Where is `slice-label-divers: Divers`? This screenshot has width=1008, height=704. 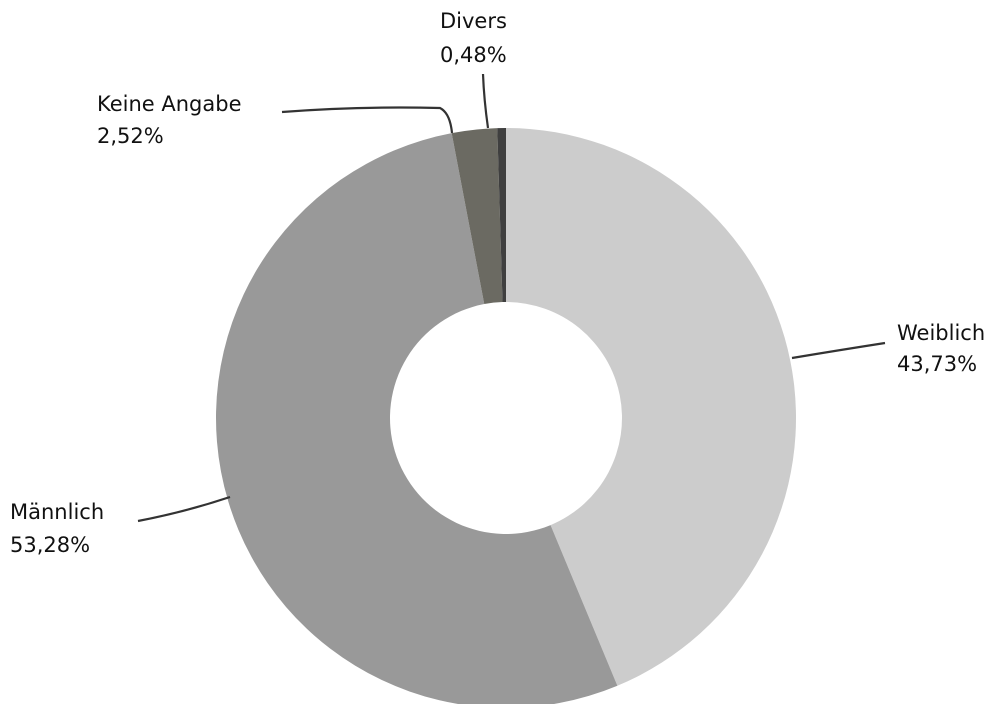
slice-label-divers: Divers is located at coordinates (473, 21).